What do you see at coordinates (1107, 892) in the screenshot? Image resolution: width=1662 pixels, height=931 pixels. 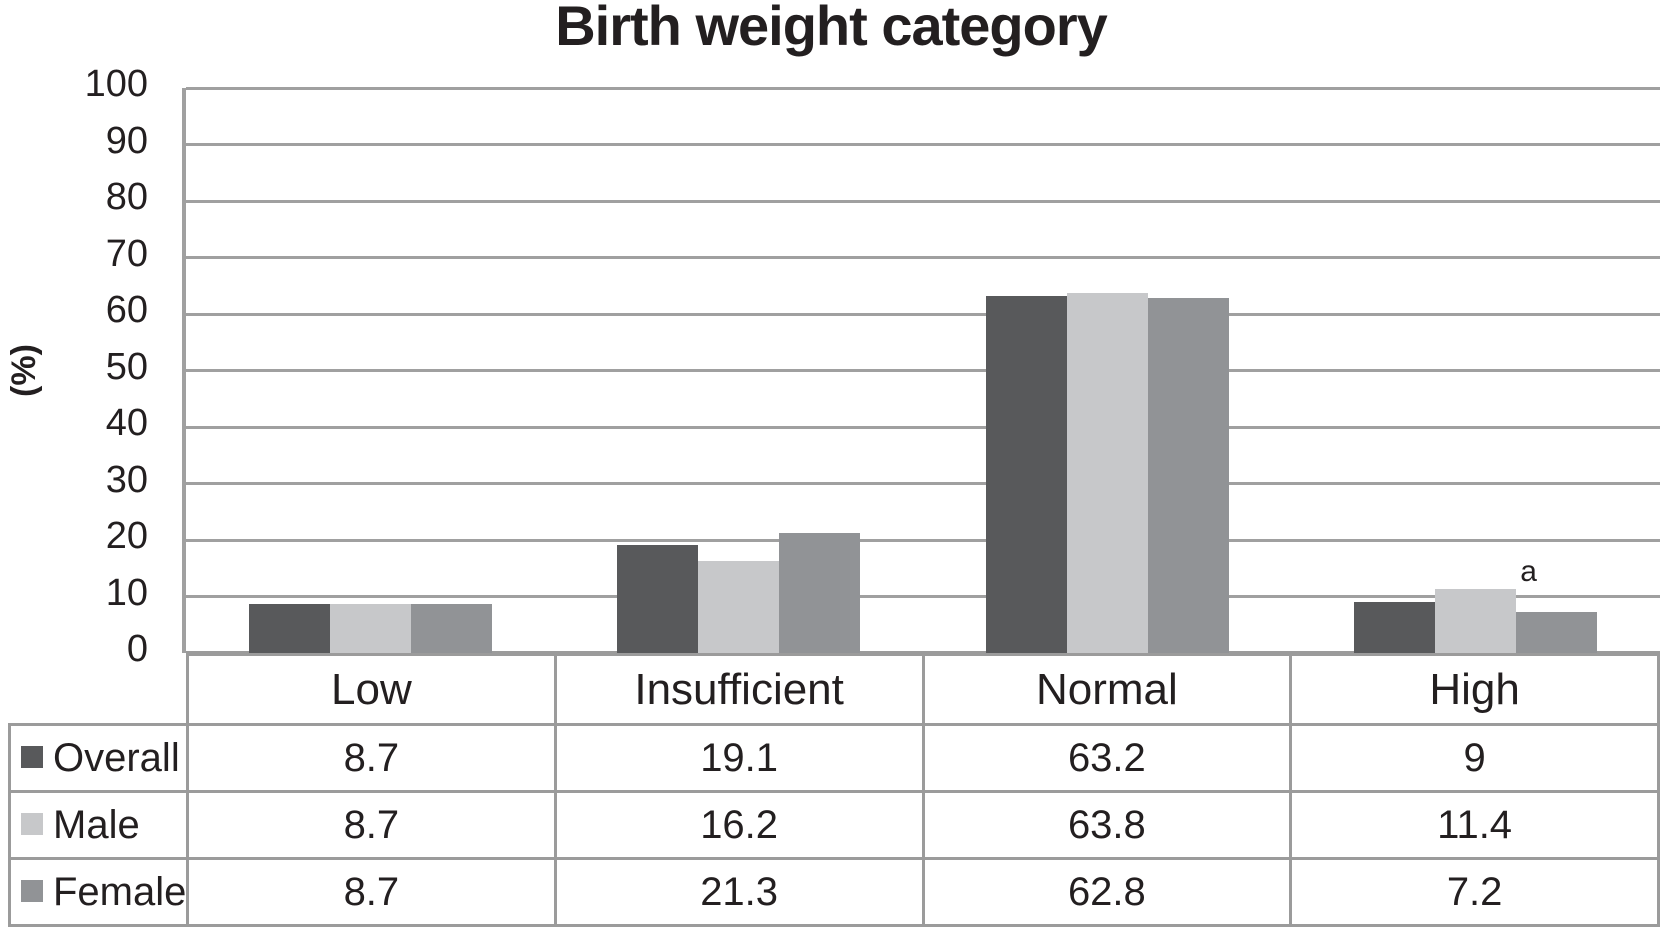 I see `value-female-normal: 62.8` at bounding box center [1107, 892].